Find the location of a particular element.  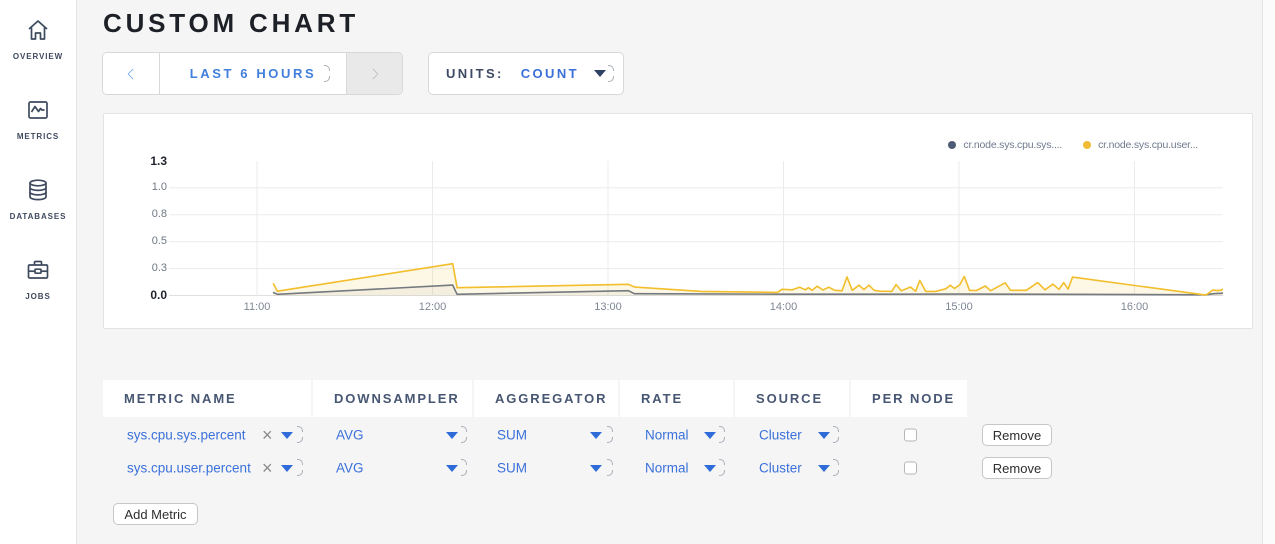

sidebar-item-overview: OVERVIEW is located at coordinates (38, 39).